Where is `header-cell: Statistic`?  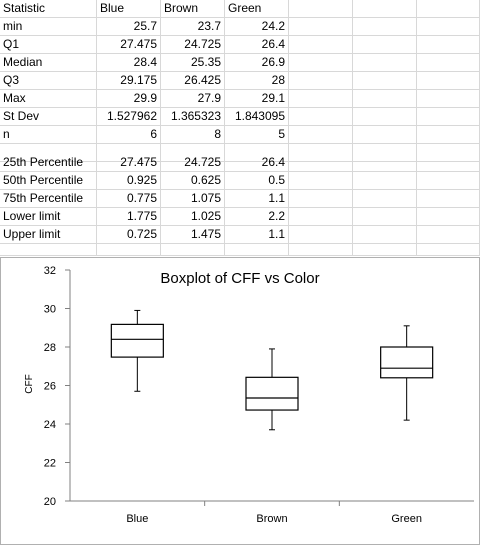 header-cell: Statistic is located at coordinates (48, 8).